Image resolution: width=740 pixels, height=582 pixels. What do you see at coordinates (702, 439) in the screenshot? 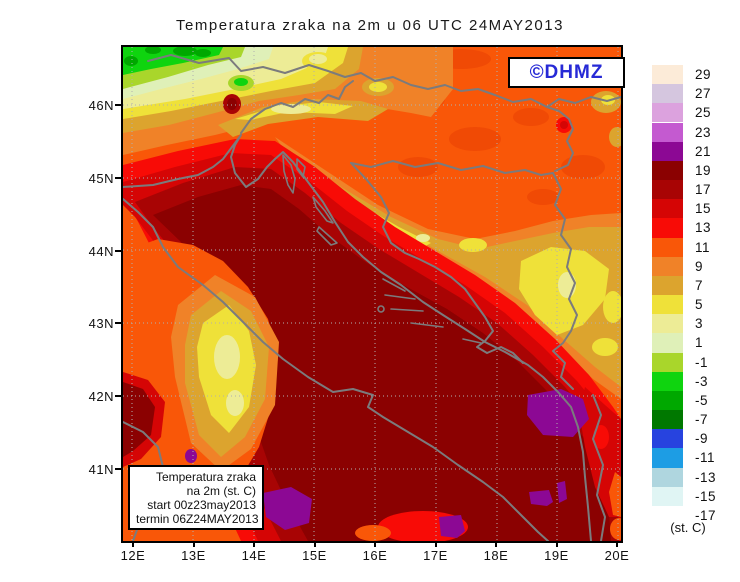
I see `legend-value-label: -9` at bounding box center [702, 439].